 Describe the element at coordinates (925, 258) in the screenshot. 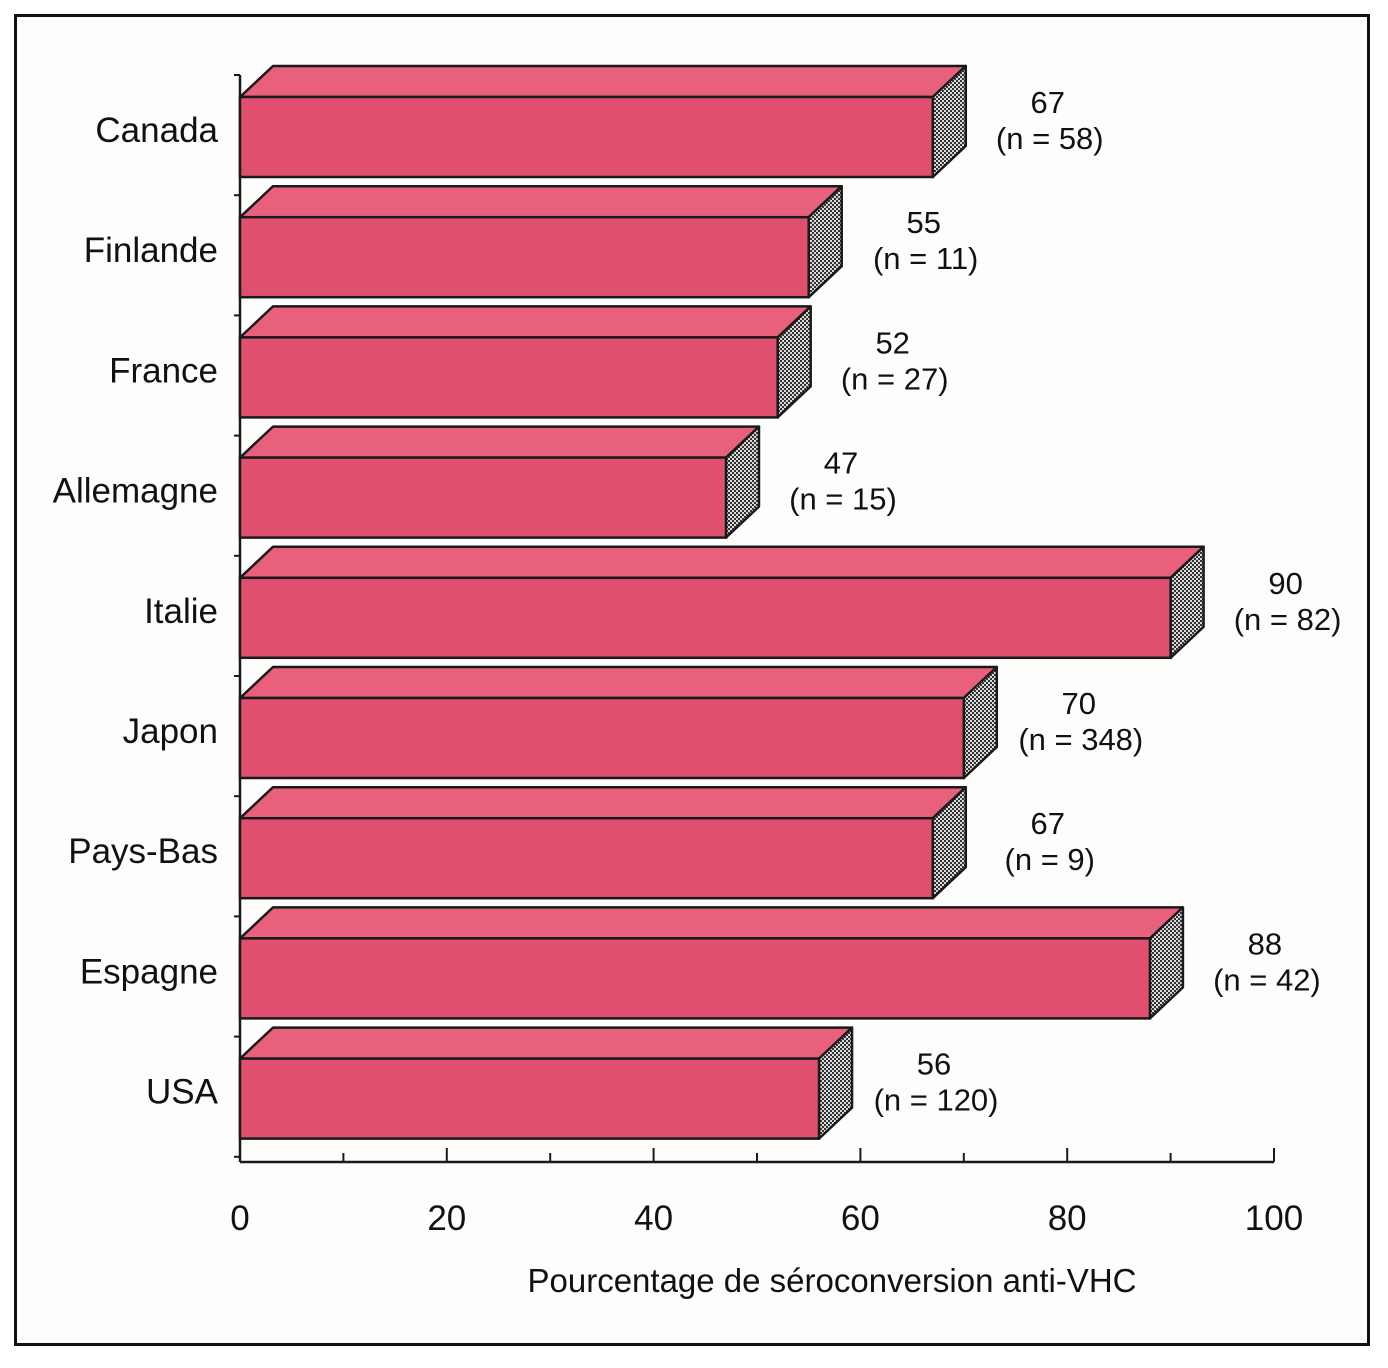

I see `sample-size-label: (n = 11)` at that location.